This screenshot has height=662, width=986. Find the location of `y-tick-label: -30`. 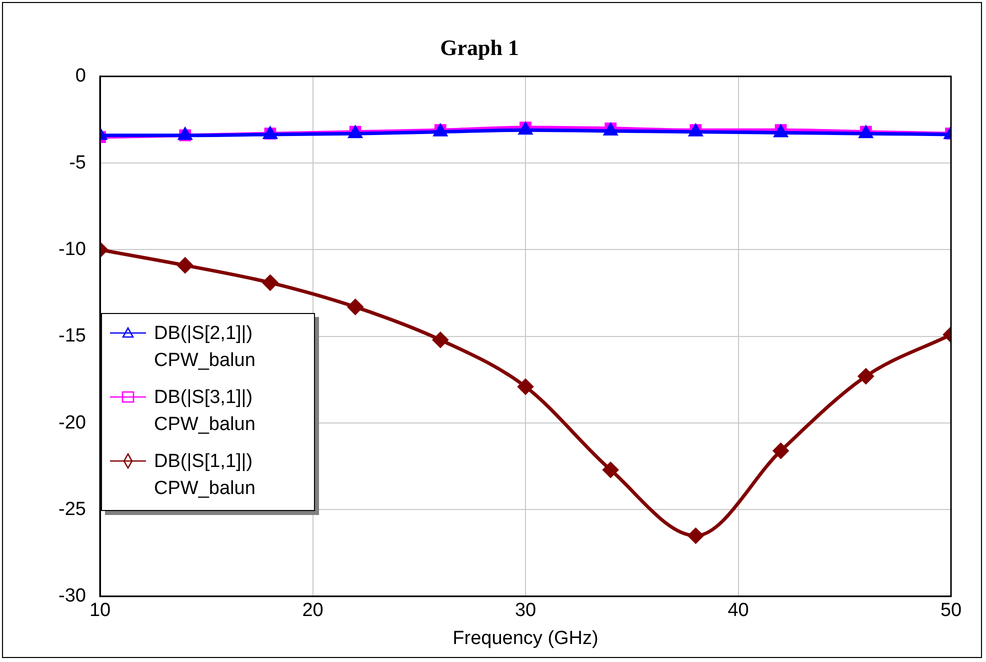

y-tick-label: -30 is located at coordinates (72, 596).